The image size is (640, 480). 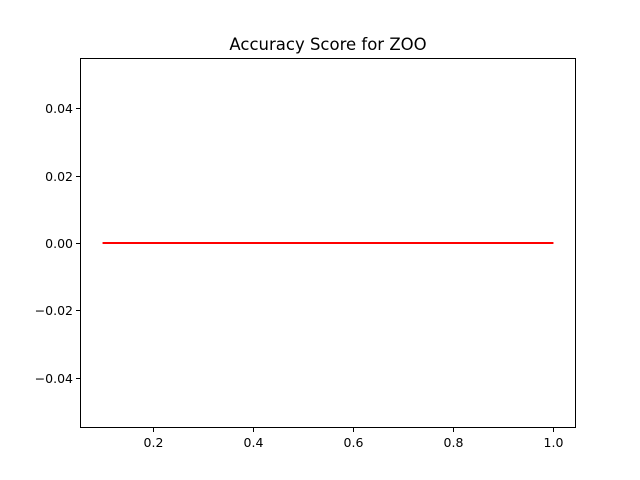 I want to click on x-tick-label: 0.6, so click(x=354, y=442).